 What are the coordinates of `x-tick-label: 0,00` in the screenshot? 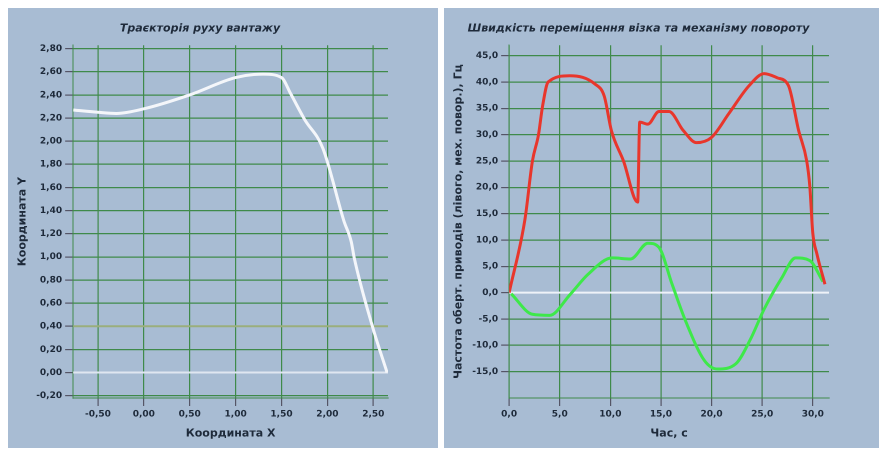 It's located at (143, 415).